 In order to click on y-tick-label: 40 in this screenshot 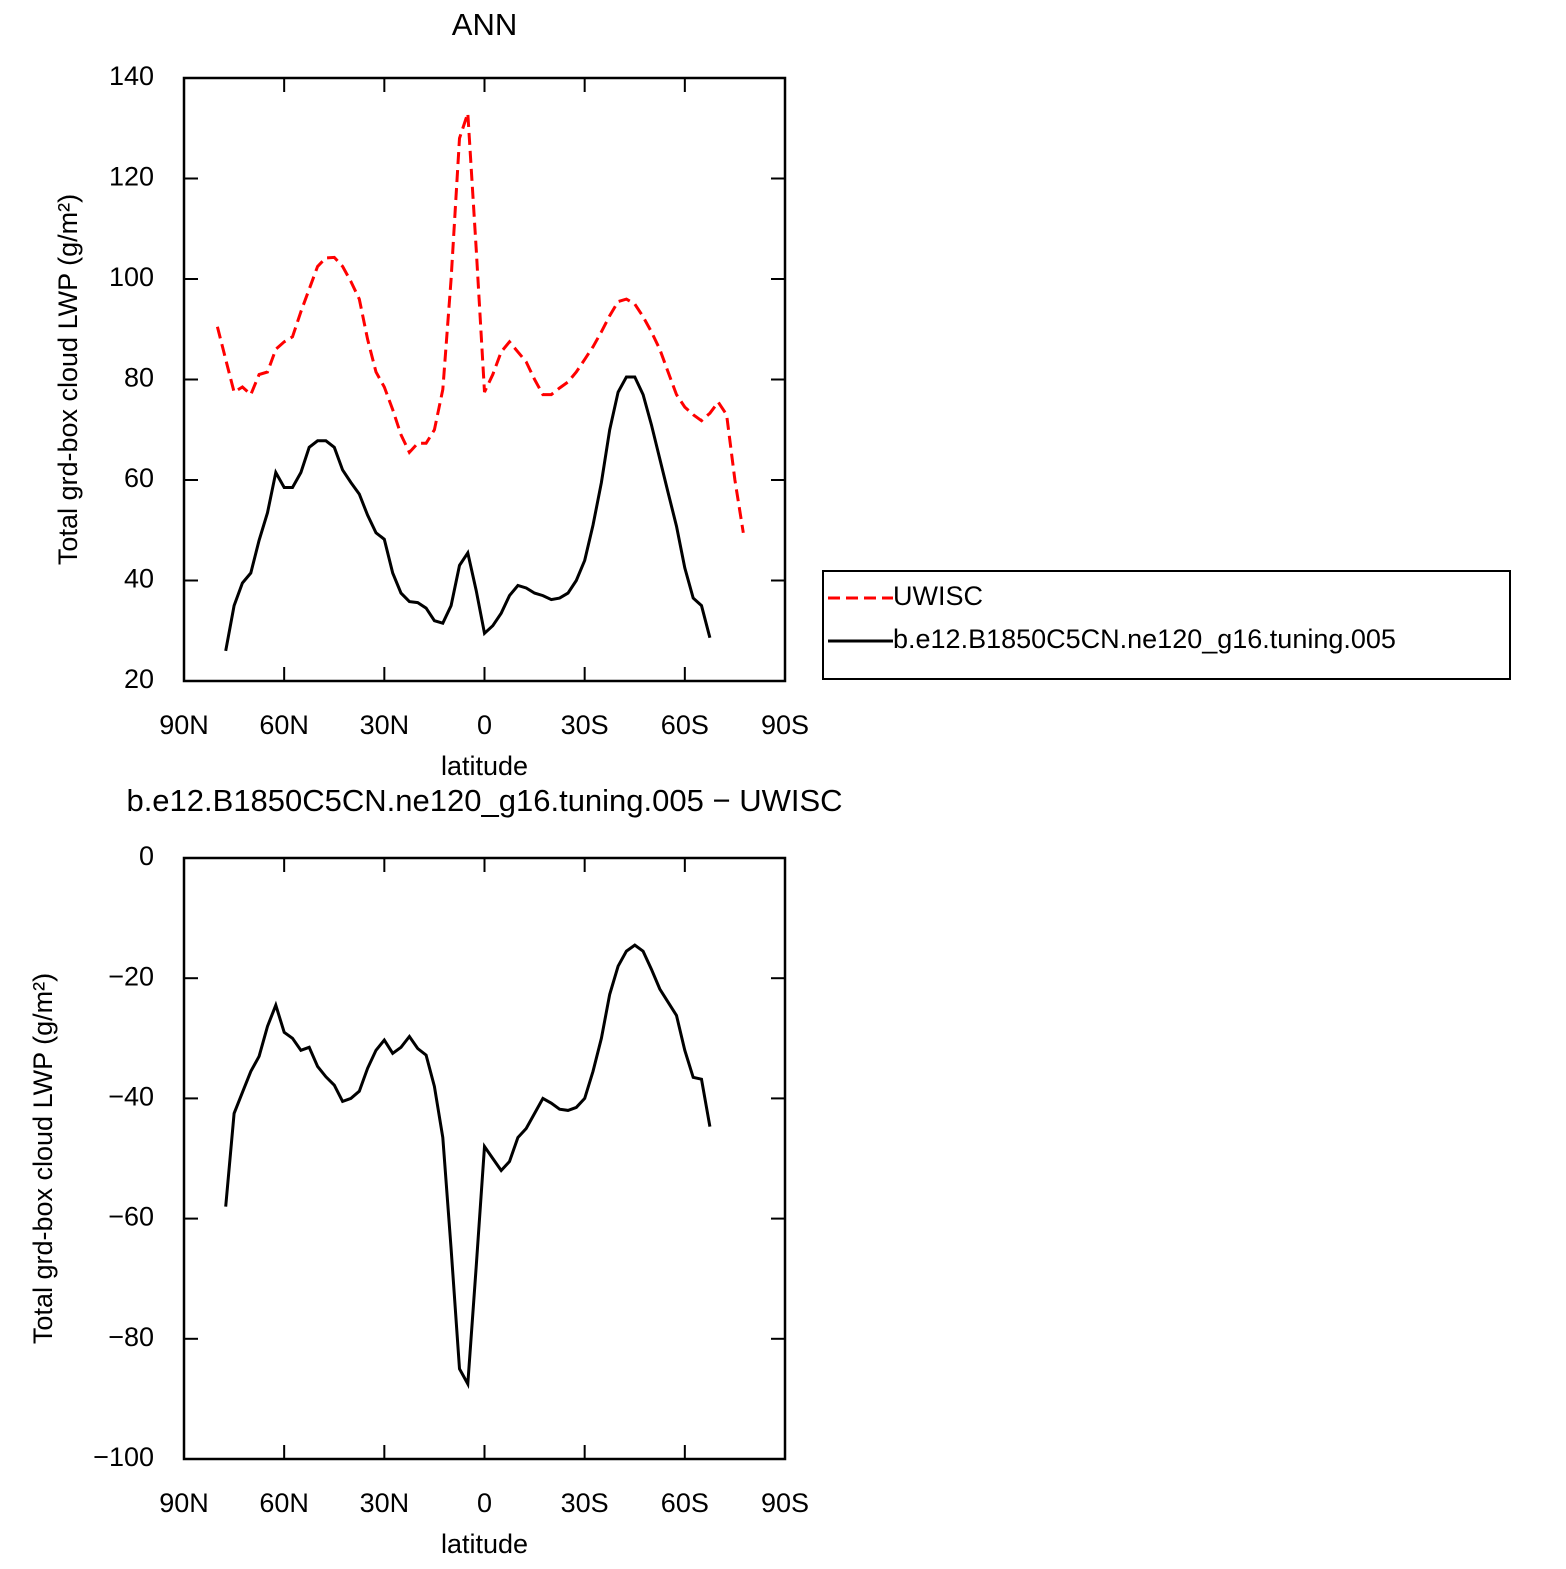, I will do `click(139, 579)`.